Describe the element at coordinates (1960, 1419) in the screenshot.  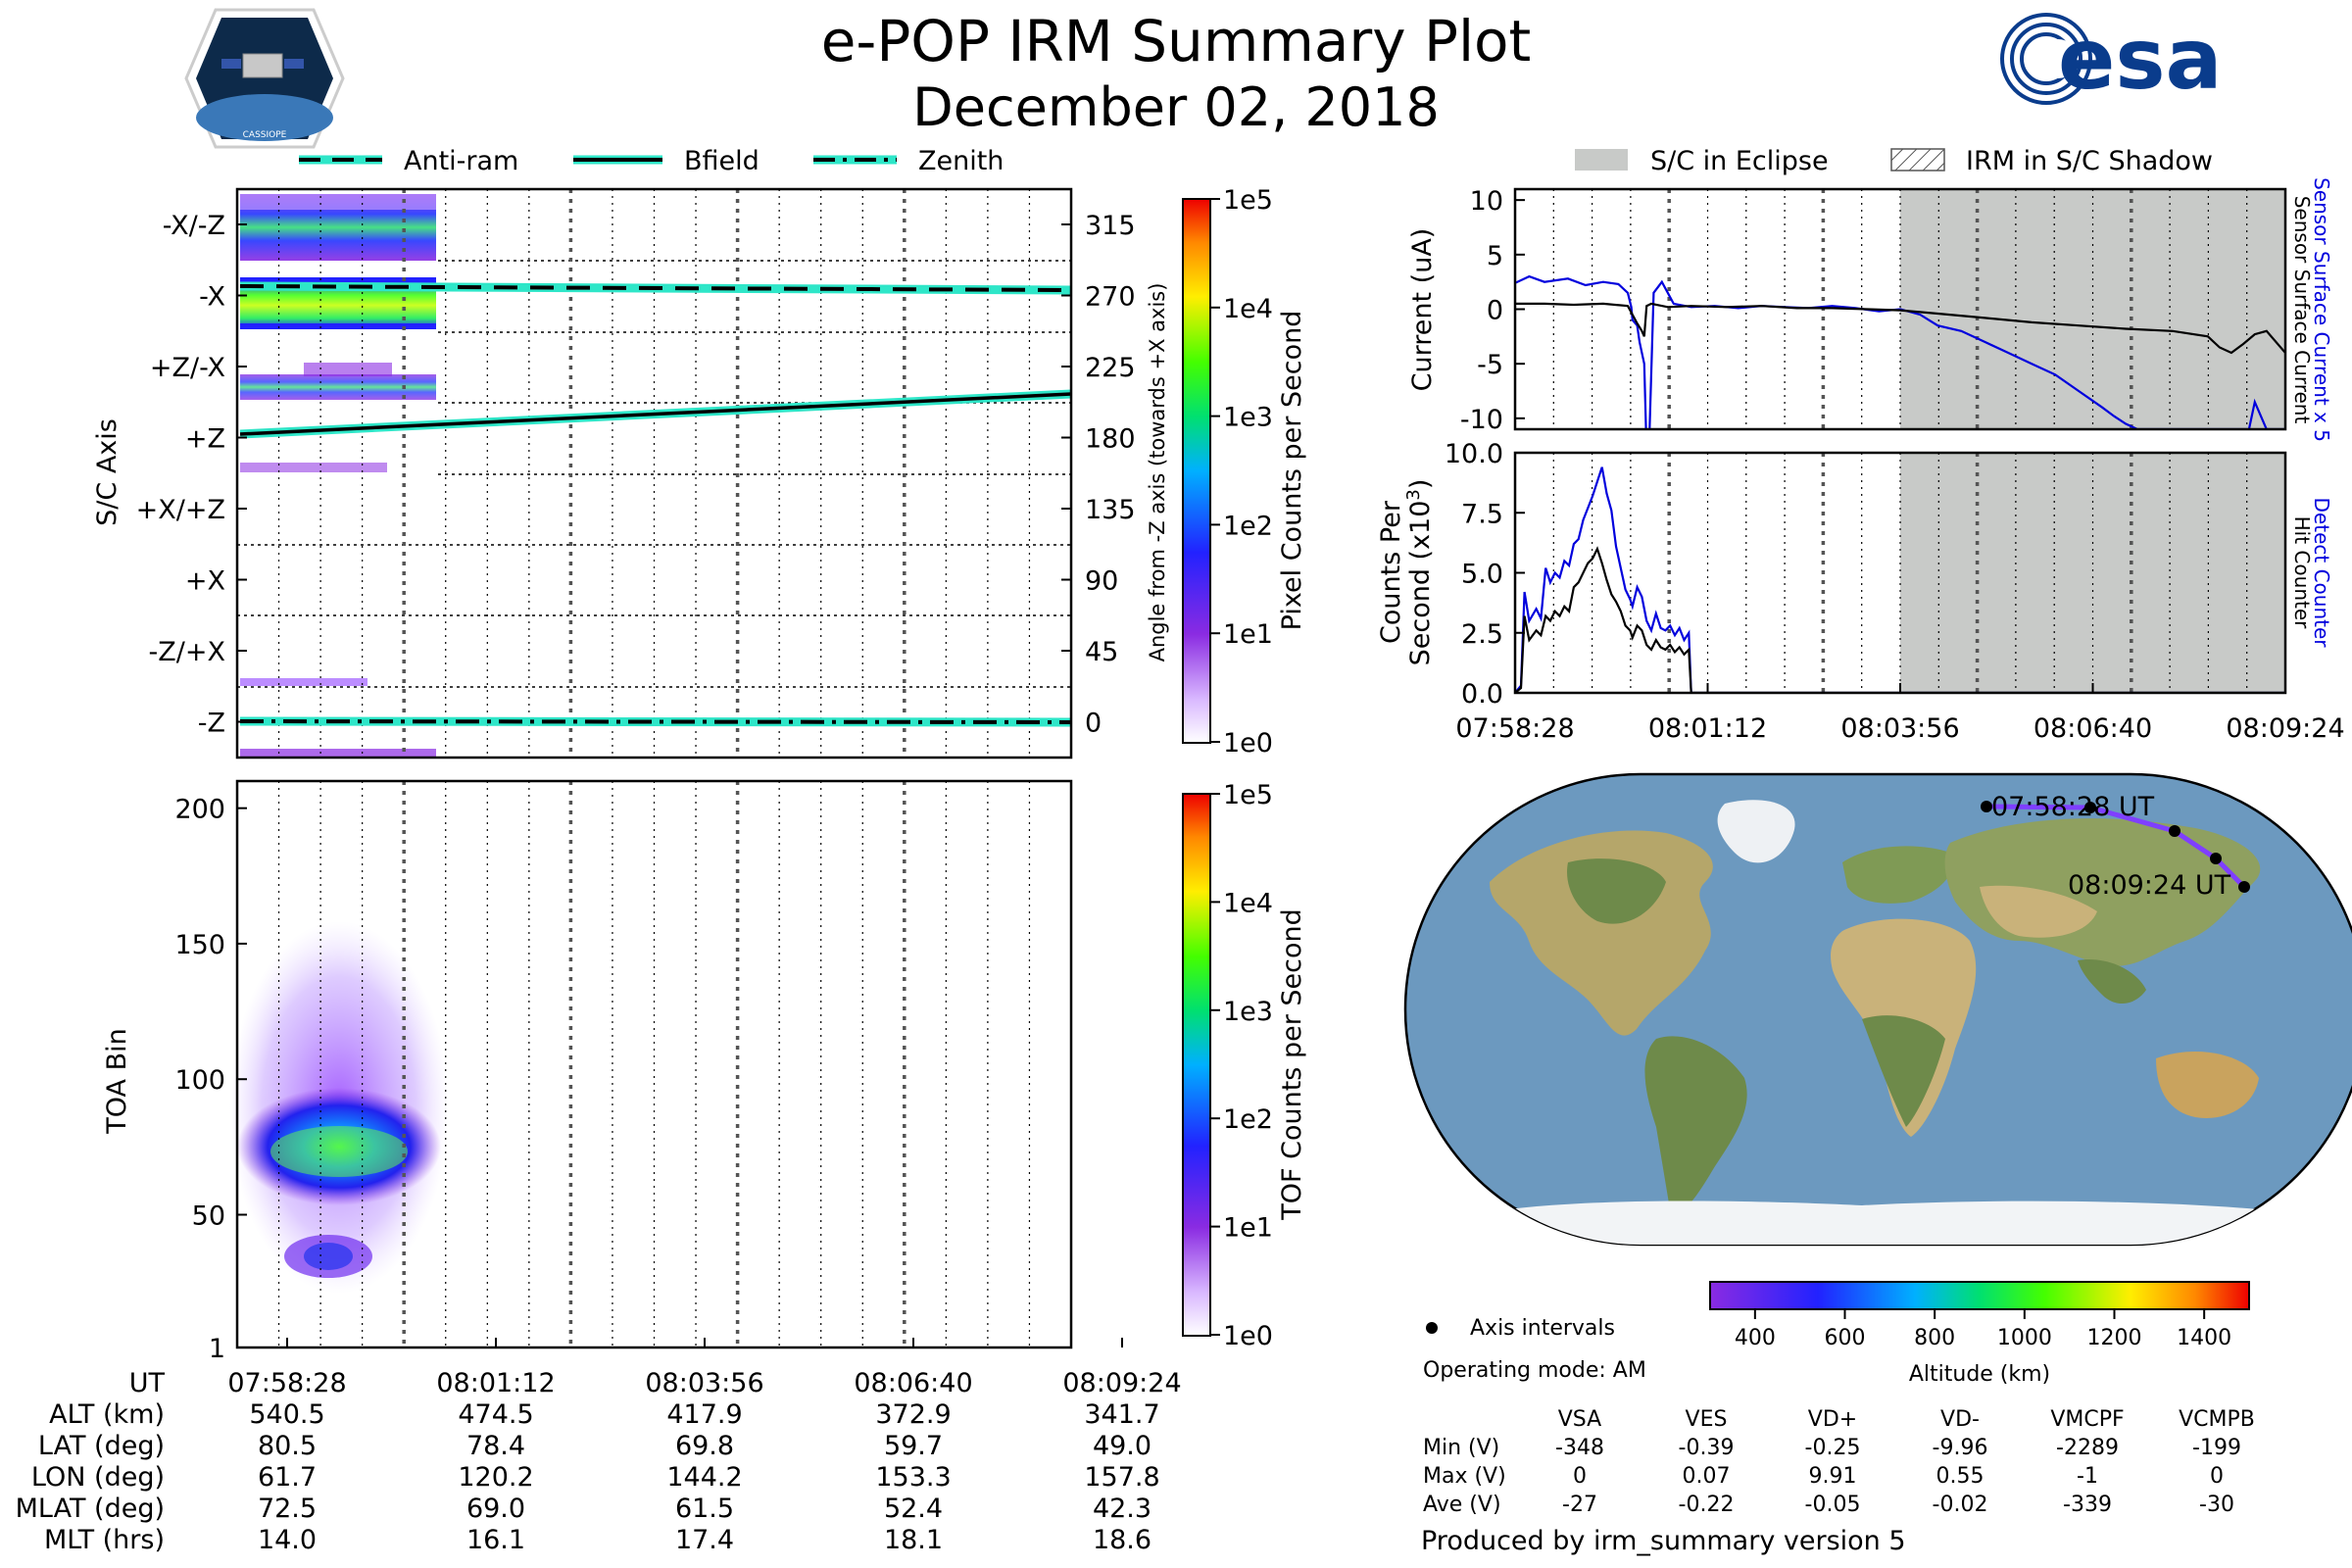
I see `voltage-header: VD-` at that location.